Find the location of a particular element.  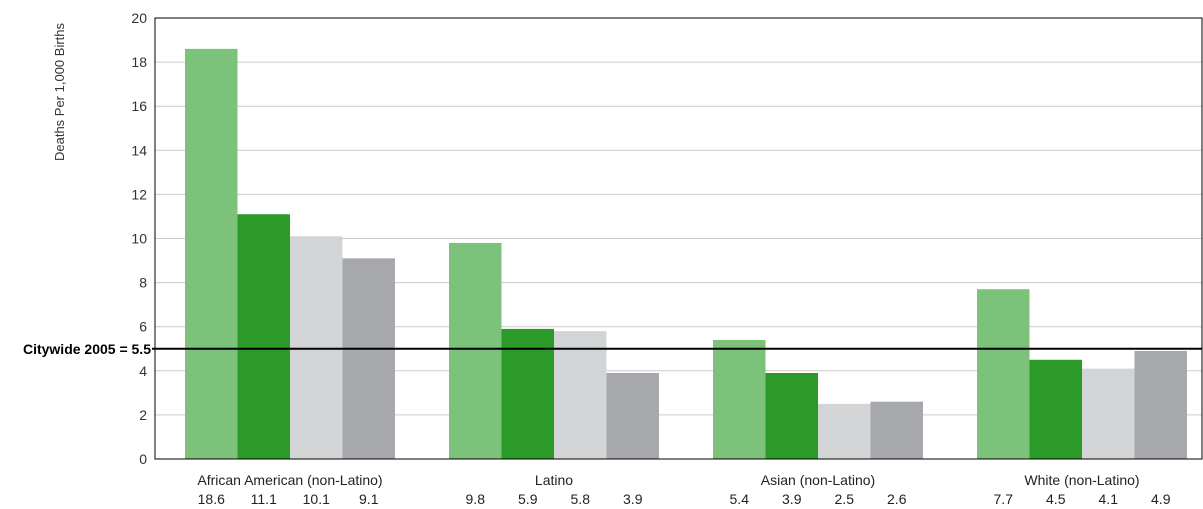

y-tick-labels: 0 2 4 6 8 10 12 14 16 18 20 is located at coordinates (139, 238).